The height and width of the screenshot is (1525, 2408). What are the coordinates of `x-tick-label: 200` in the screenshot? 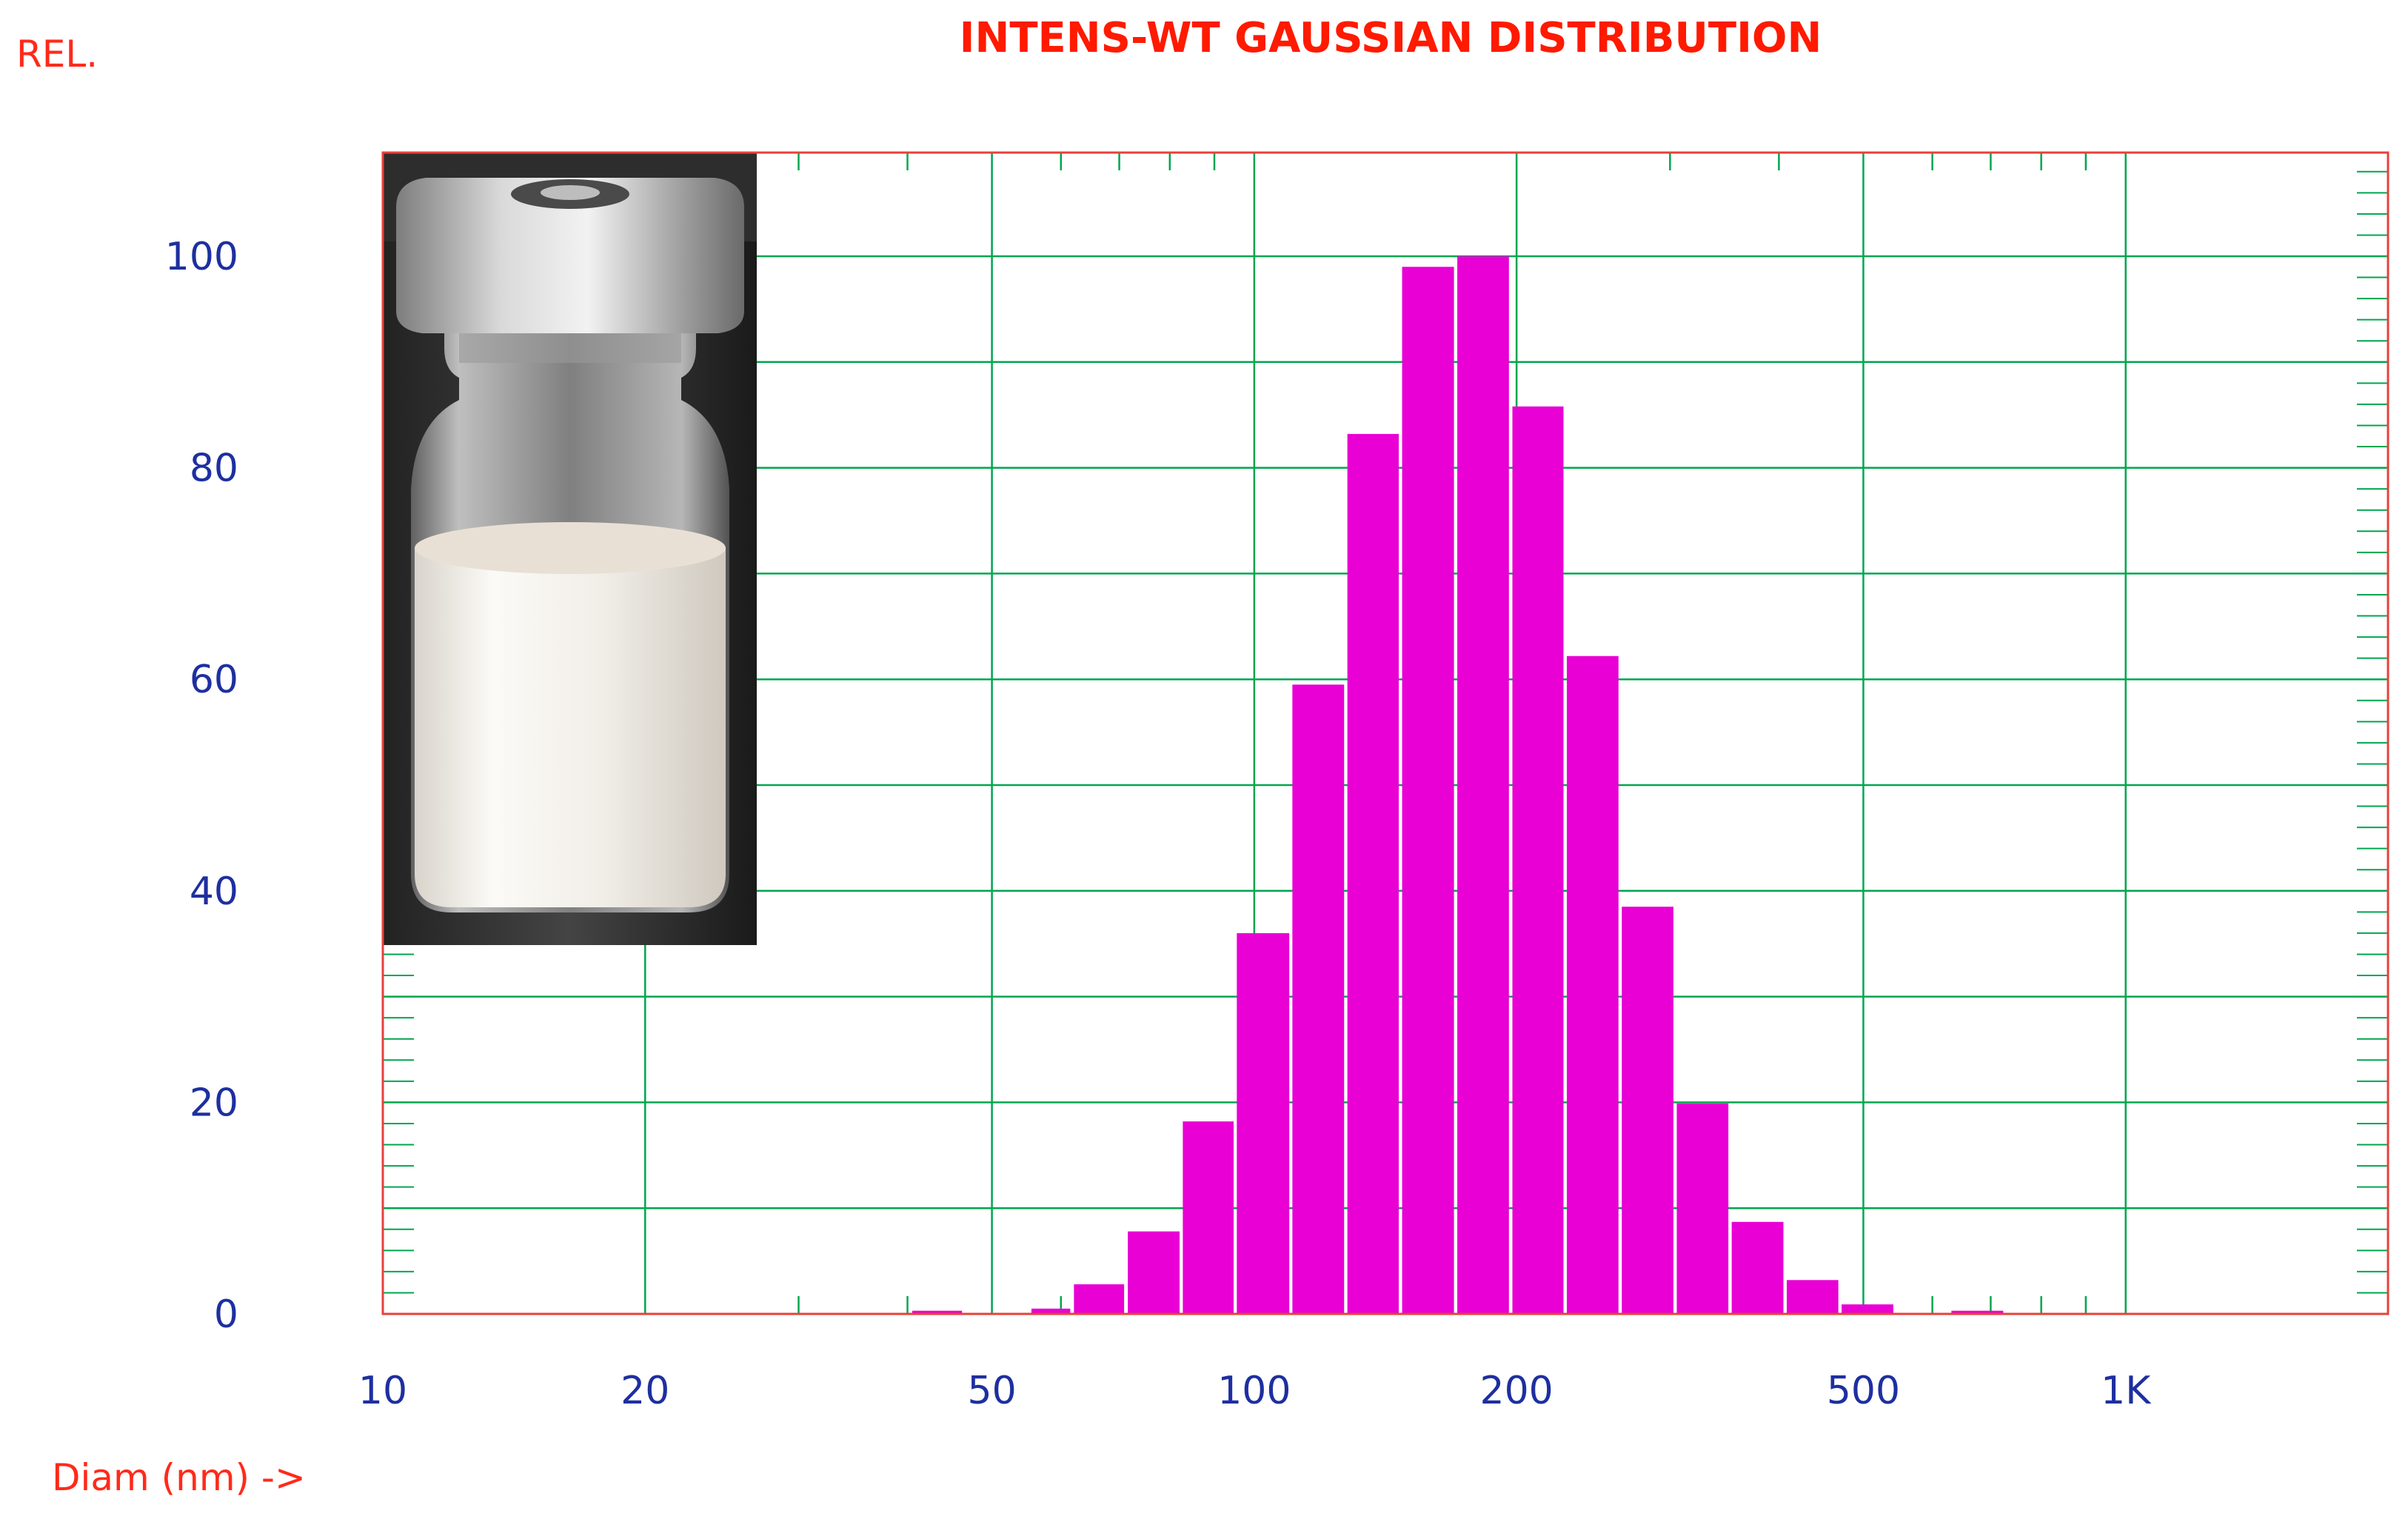 It's located at (1517, 1391).